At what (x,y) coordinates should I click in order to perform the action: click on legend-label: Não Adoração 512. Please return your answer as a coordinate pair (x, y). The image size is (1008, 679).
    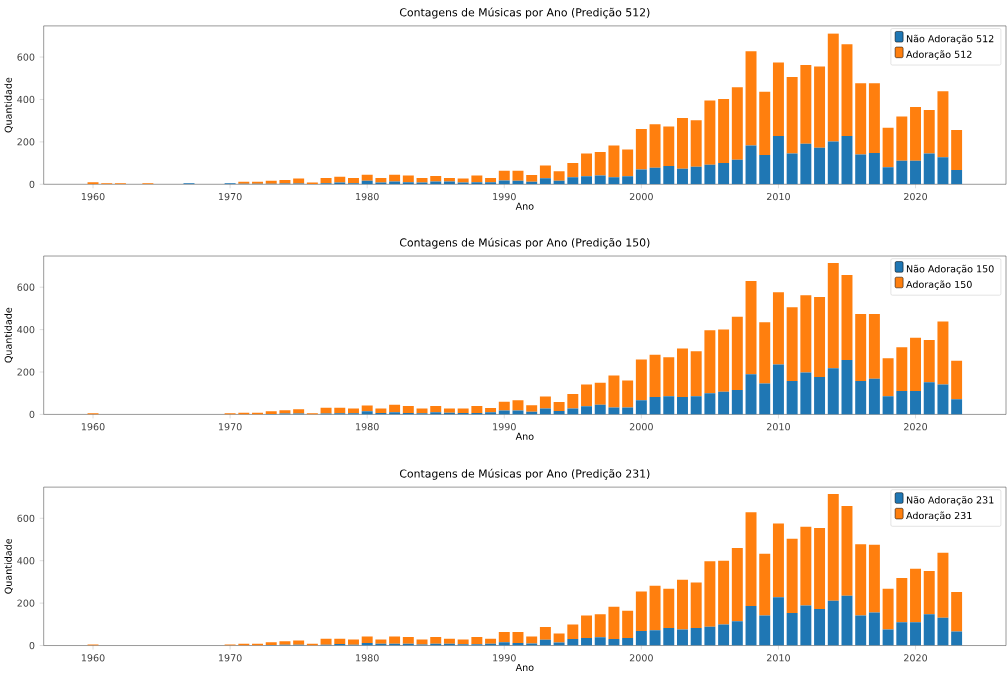
    Looking at the image, I should click on (950, 39).